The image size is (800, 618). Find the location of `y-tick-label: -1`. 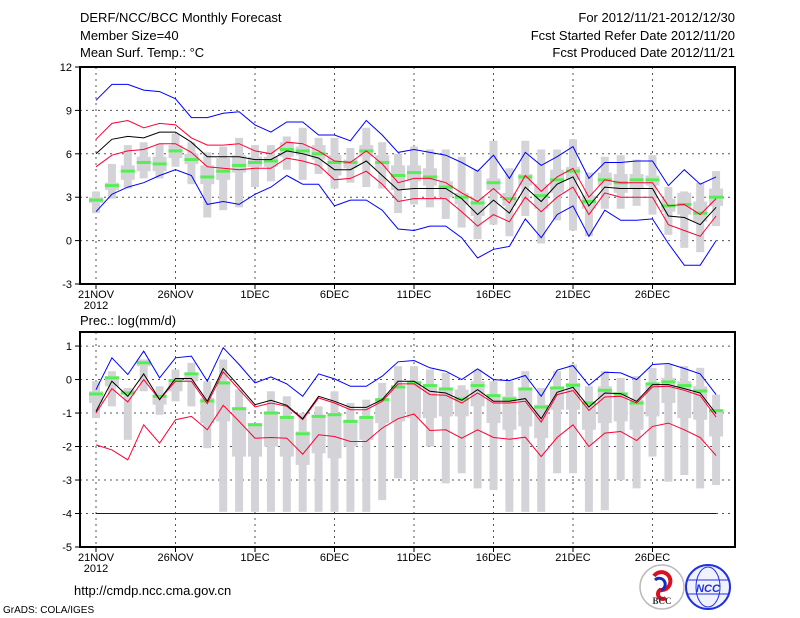

y-tick-label: -1 is located at coordinates (67, 414).